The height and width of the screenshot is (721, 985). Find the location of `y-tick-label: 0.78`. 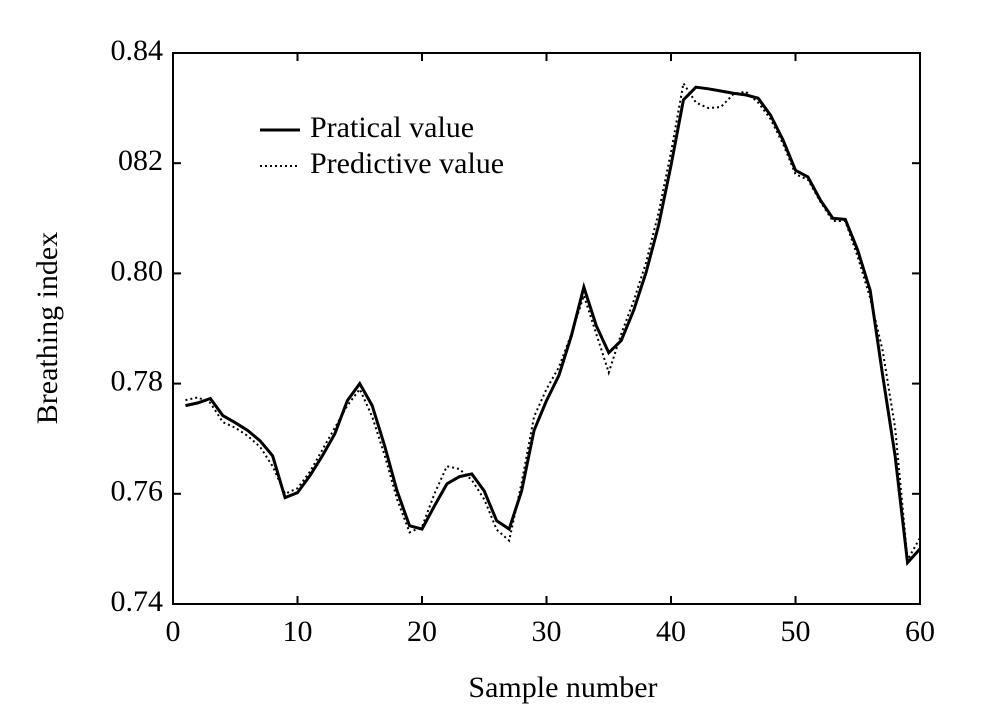

y-tick-label: 0.78 is located at coordinates (137, 380).